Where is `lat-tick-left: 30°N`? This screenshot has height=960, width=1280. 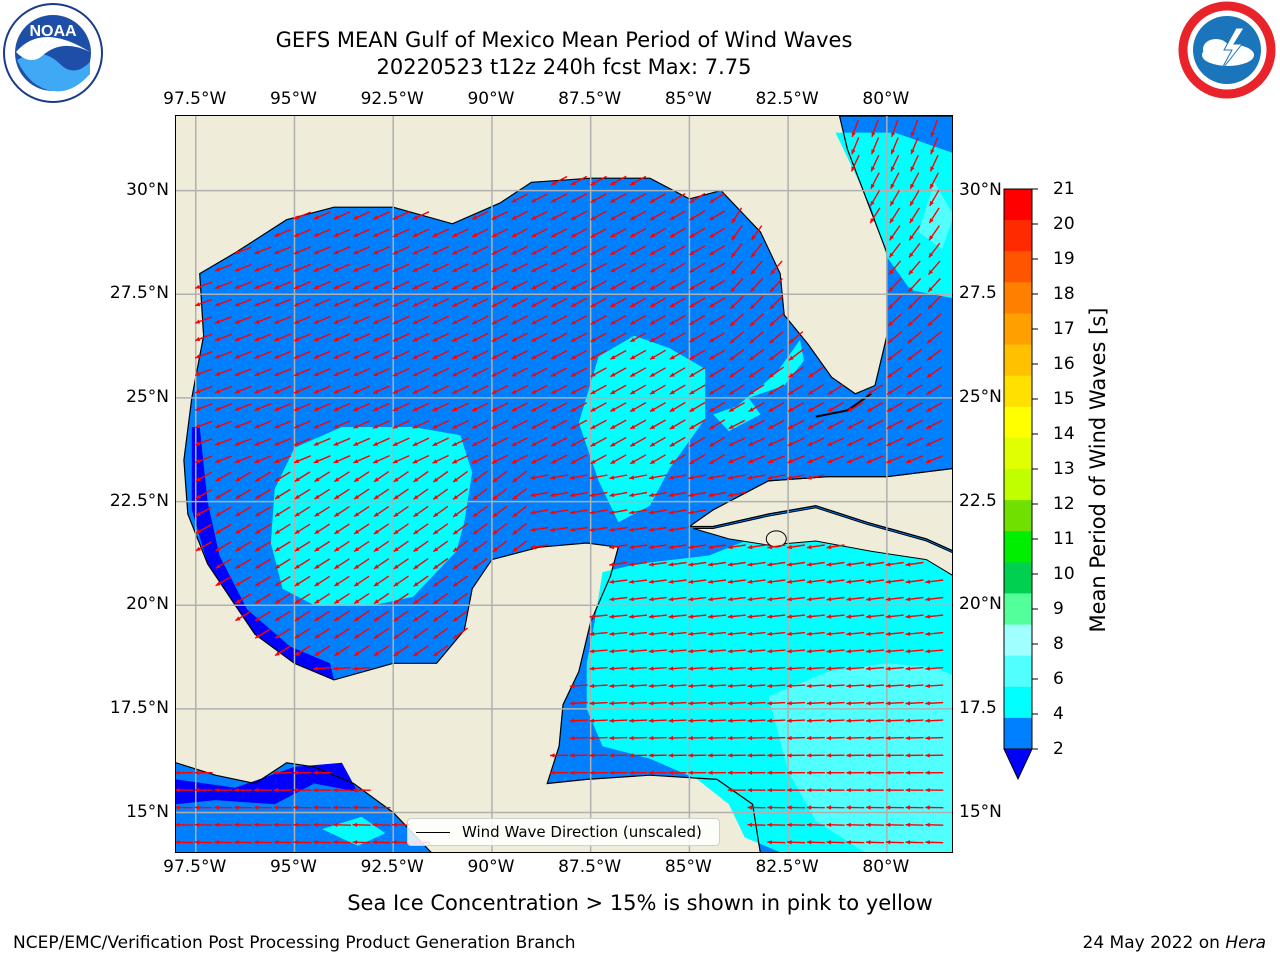
lat-tick-left: 30°N is located at coordinates (147, 189).